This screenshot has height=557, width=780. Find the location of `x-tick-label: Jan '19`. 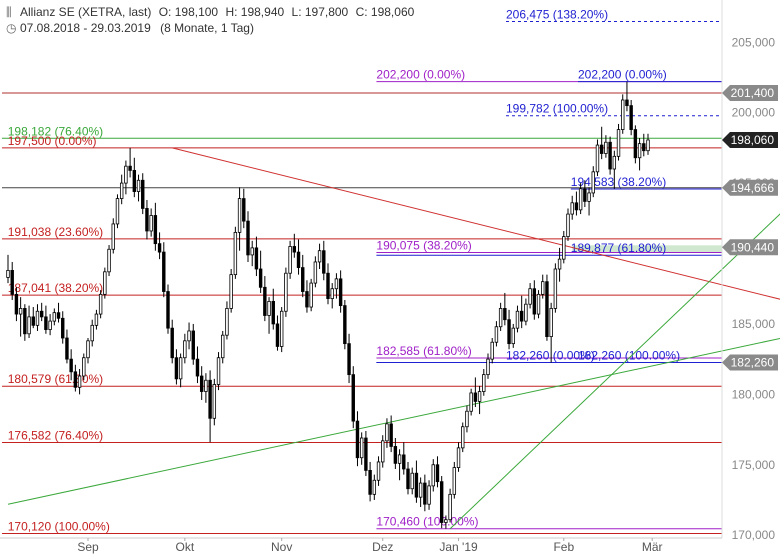

x-tick-label: Jan '19 is located at coordinates (458, 547).